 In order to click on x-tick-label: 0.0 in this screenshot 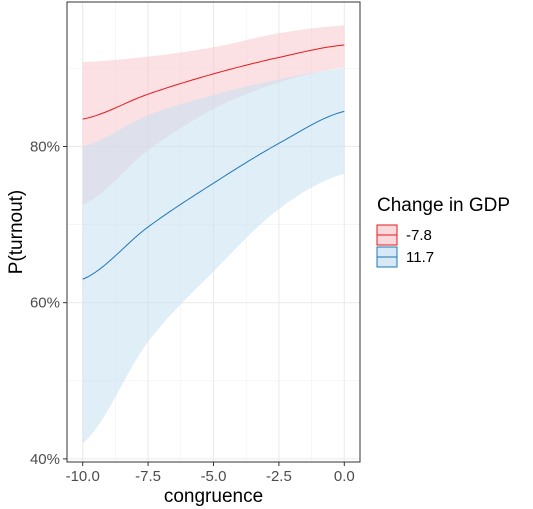, I will do `click(344, 476)`.